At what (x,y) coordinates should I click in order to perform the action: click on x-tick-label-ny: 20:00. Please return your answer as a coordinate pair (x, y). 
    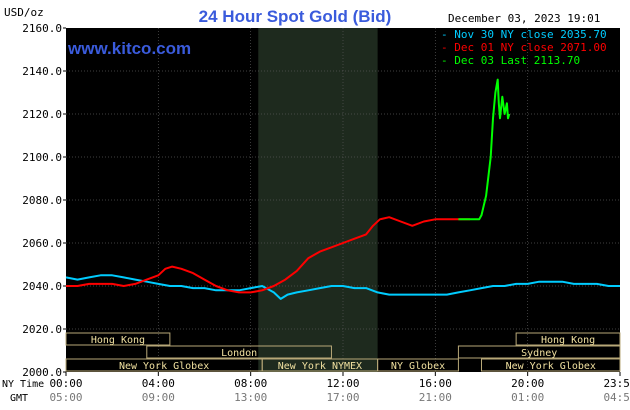
    Looking at the image, I should click on (527, 383).